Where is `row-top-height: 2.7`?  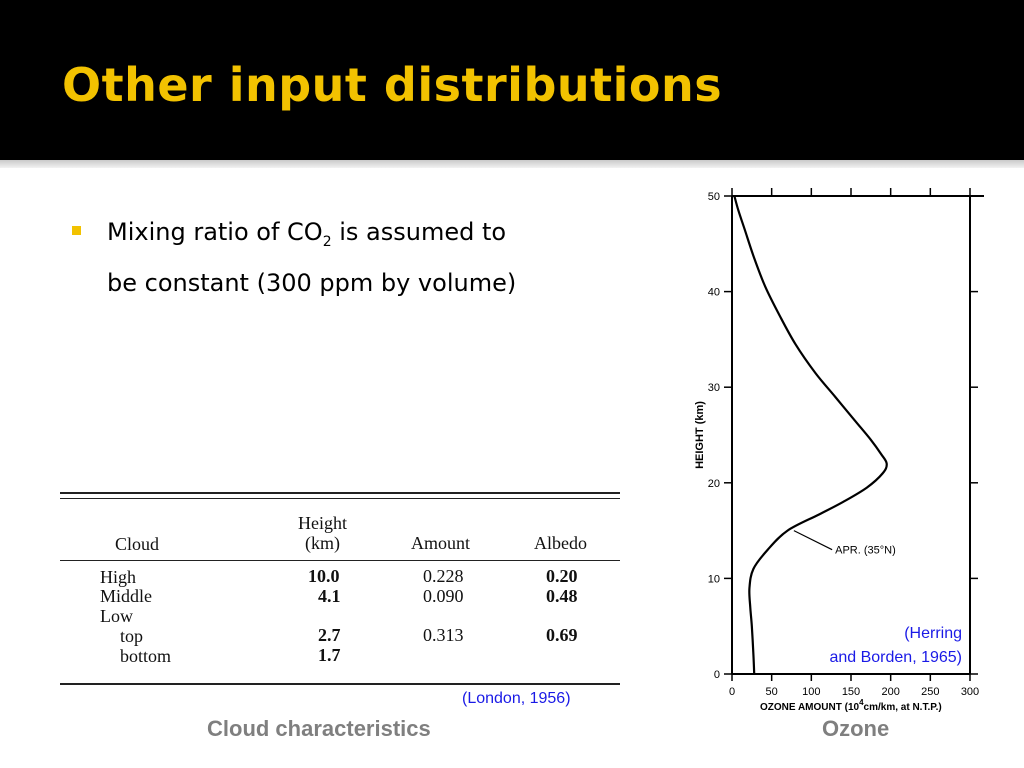
row-top-height: 2.7 is located at coordinates (329, 635).